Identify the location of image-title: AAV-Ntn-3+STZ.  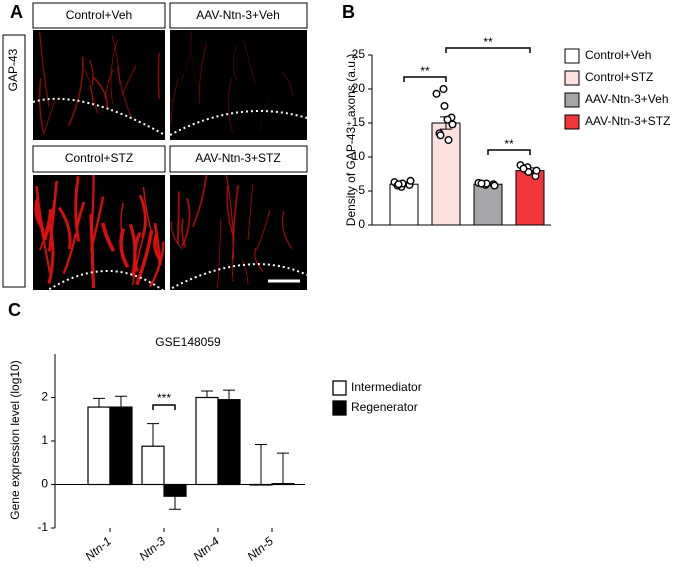
(237, 158).